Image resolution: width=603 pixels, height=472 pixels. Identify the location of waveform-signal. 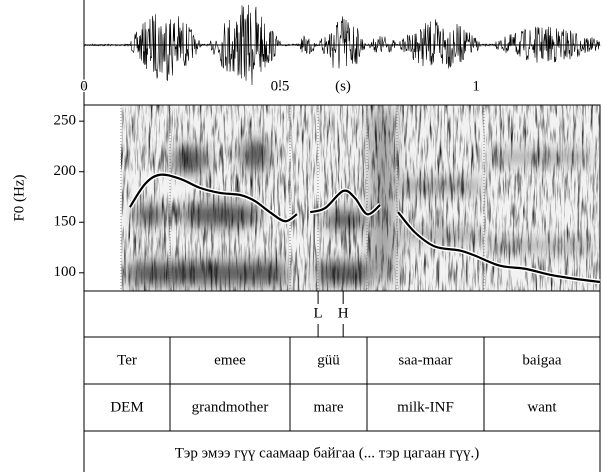
(342, 45).